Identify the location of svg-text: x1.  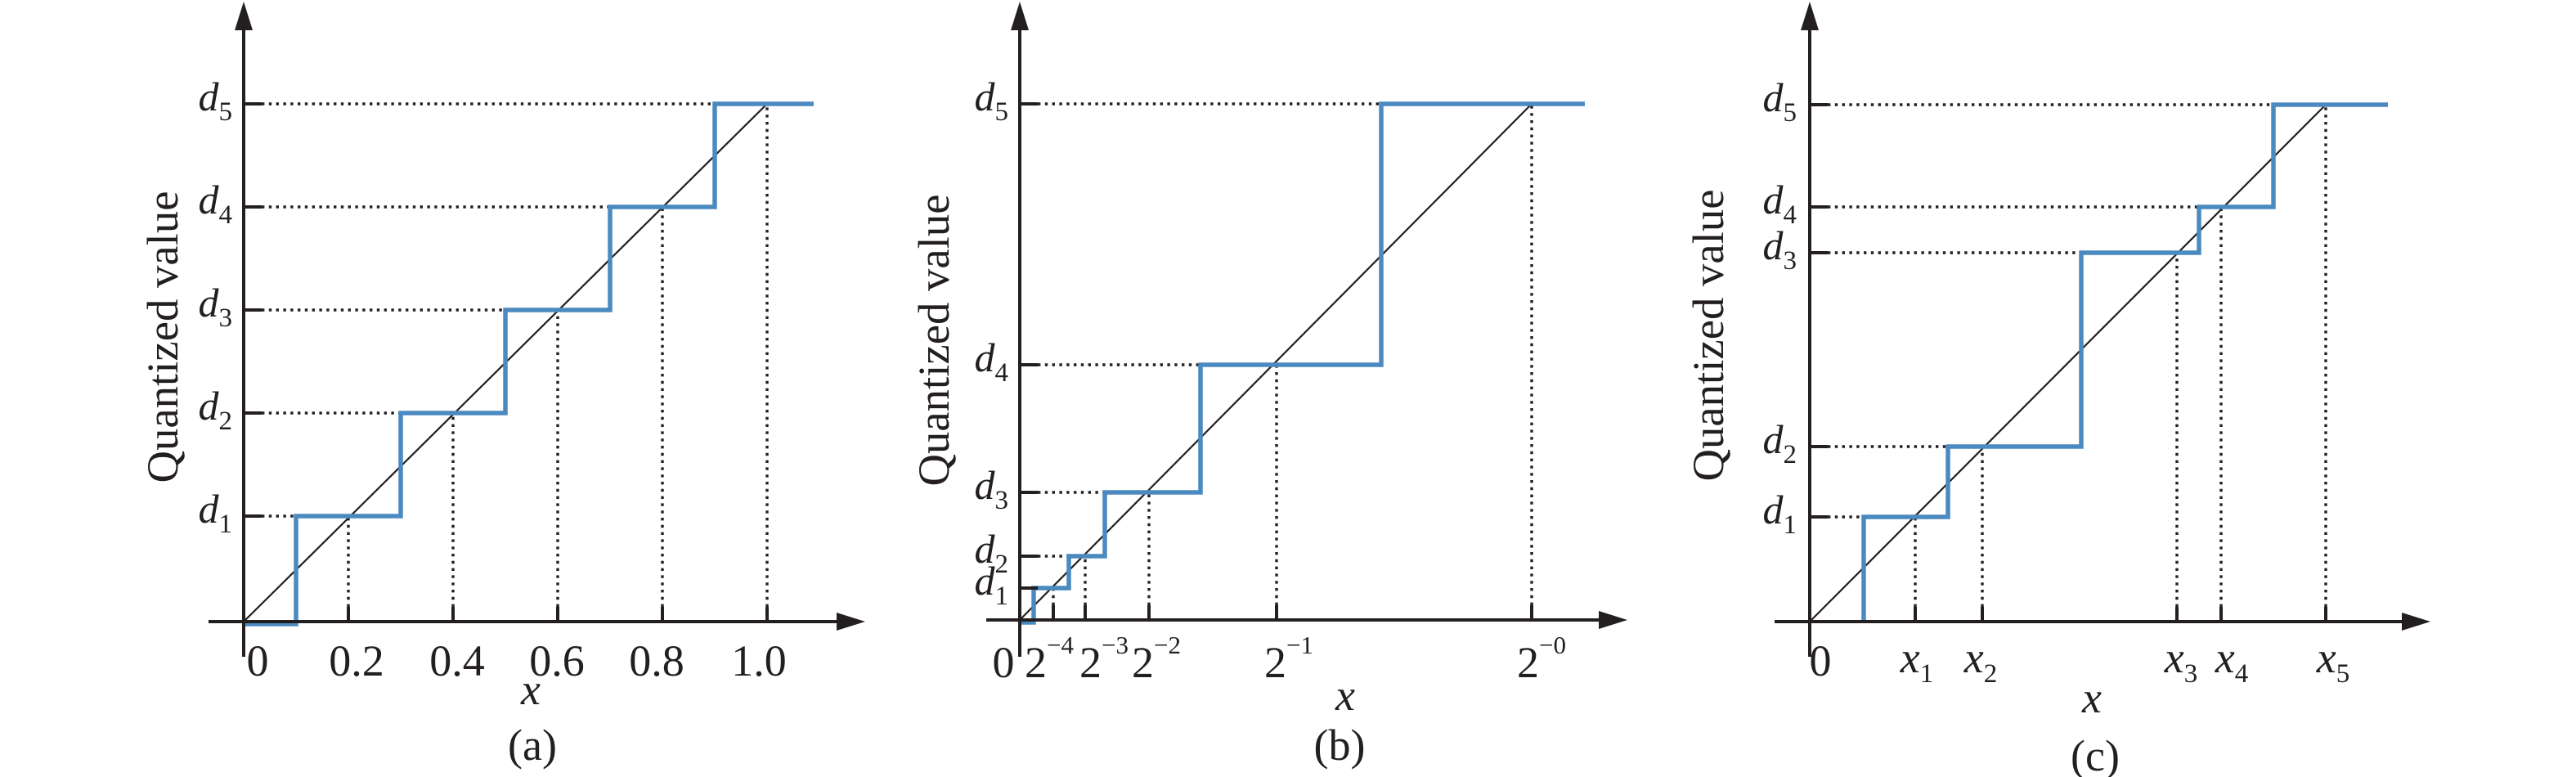
(1917, 661).